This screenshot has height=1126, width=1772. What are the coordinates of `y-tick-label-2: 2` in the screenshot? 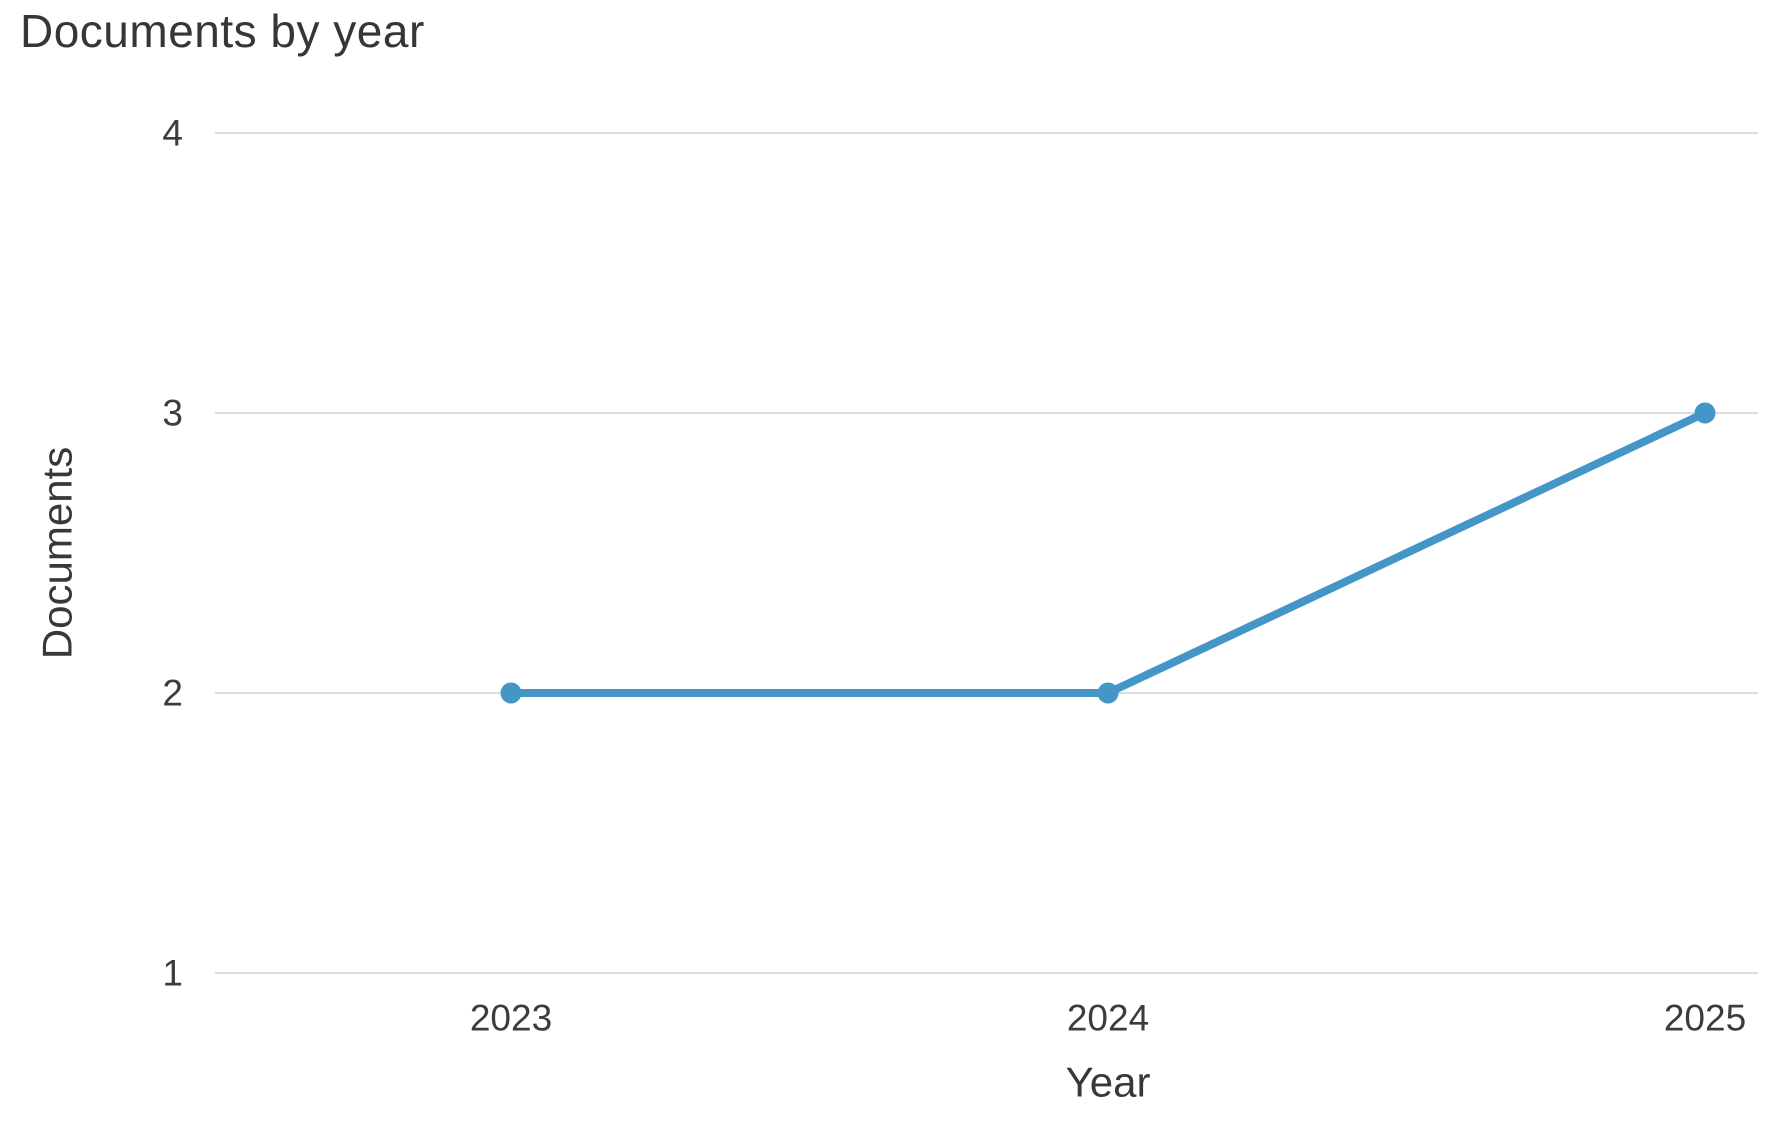 It's located at (172, 693).